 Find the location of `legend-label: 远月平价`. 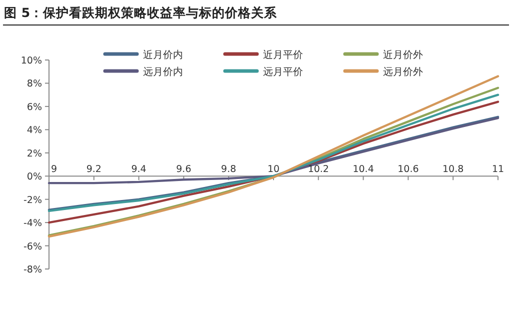

legend-label: 远月平价 is located at coordinates (283, 72).